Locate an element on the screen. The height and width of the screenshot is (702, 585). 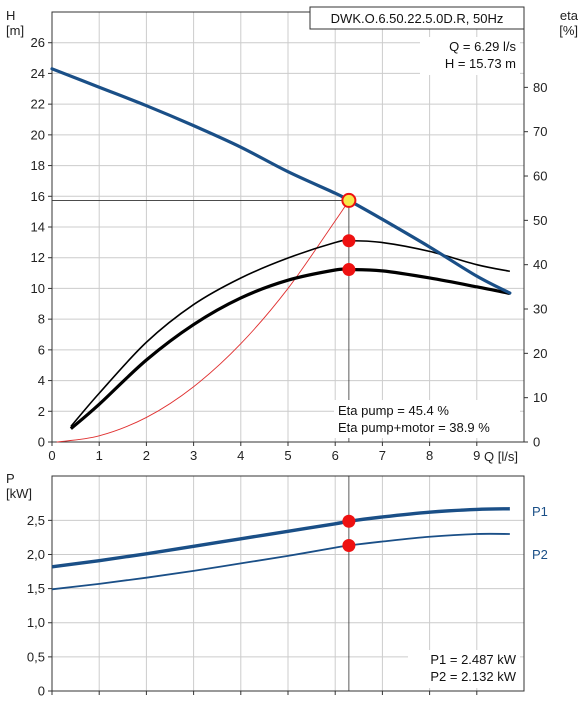
left-axis-name: H is located at coordinates (10, 15).